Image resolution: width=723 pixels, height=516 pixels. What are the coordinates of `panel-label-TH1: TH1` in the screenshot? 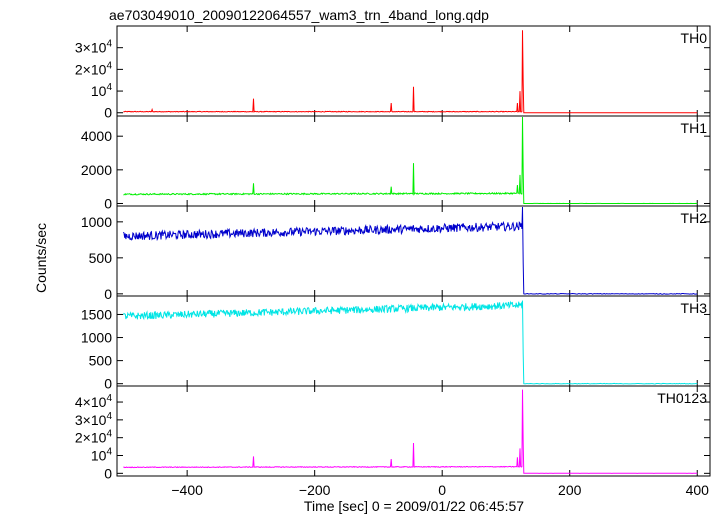 It's located at (694, 128).